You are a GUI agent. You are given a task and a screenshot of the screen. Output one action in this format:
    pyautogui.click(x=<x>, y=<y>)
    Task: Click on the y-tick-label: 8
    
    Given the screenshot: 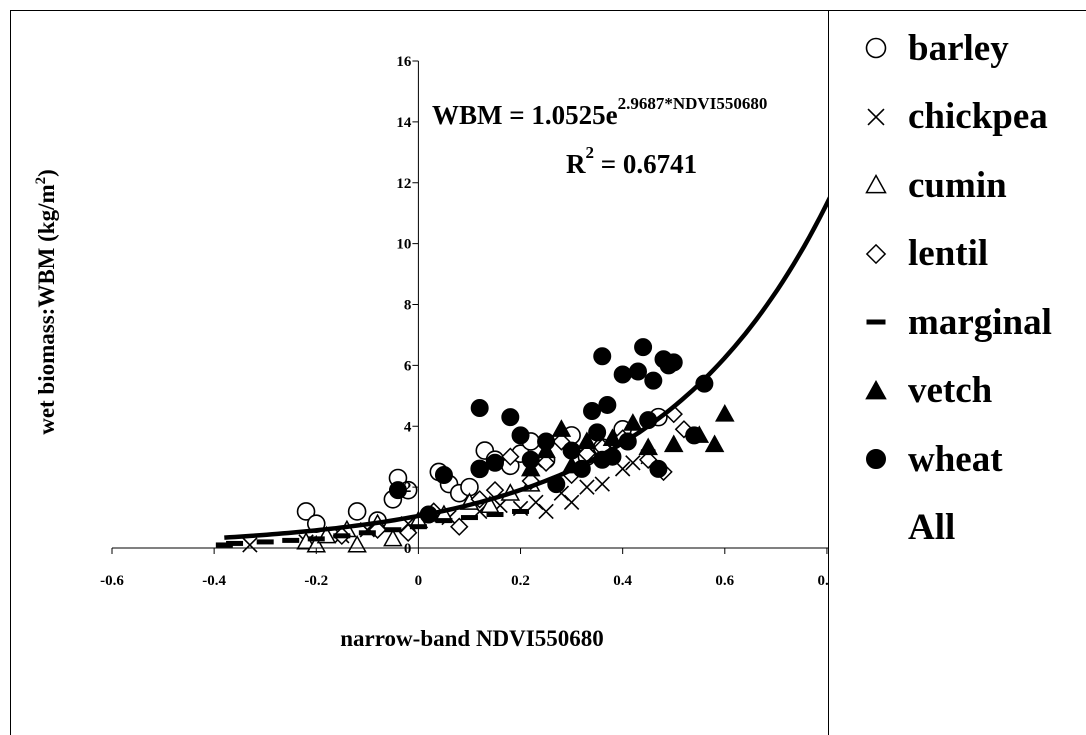 What is the action you would take?
    pyautogui.click(x=408, y=306)
    